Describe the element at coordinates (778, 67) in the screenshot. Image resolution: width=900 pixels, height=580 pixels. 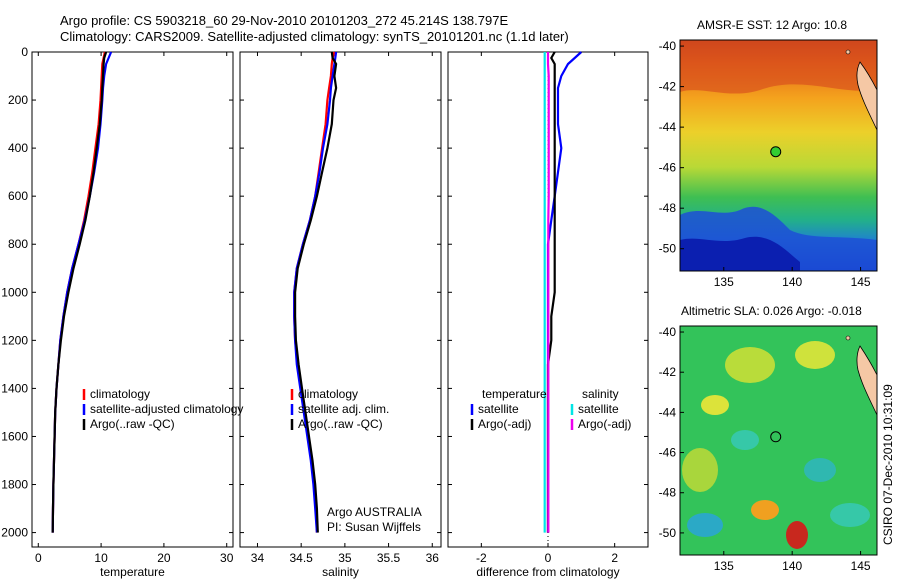
I see `sst-warm-band` at that location.